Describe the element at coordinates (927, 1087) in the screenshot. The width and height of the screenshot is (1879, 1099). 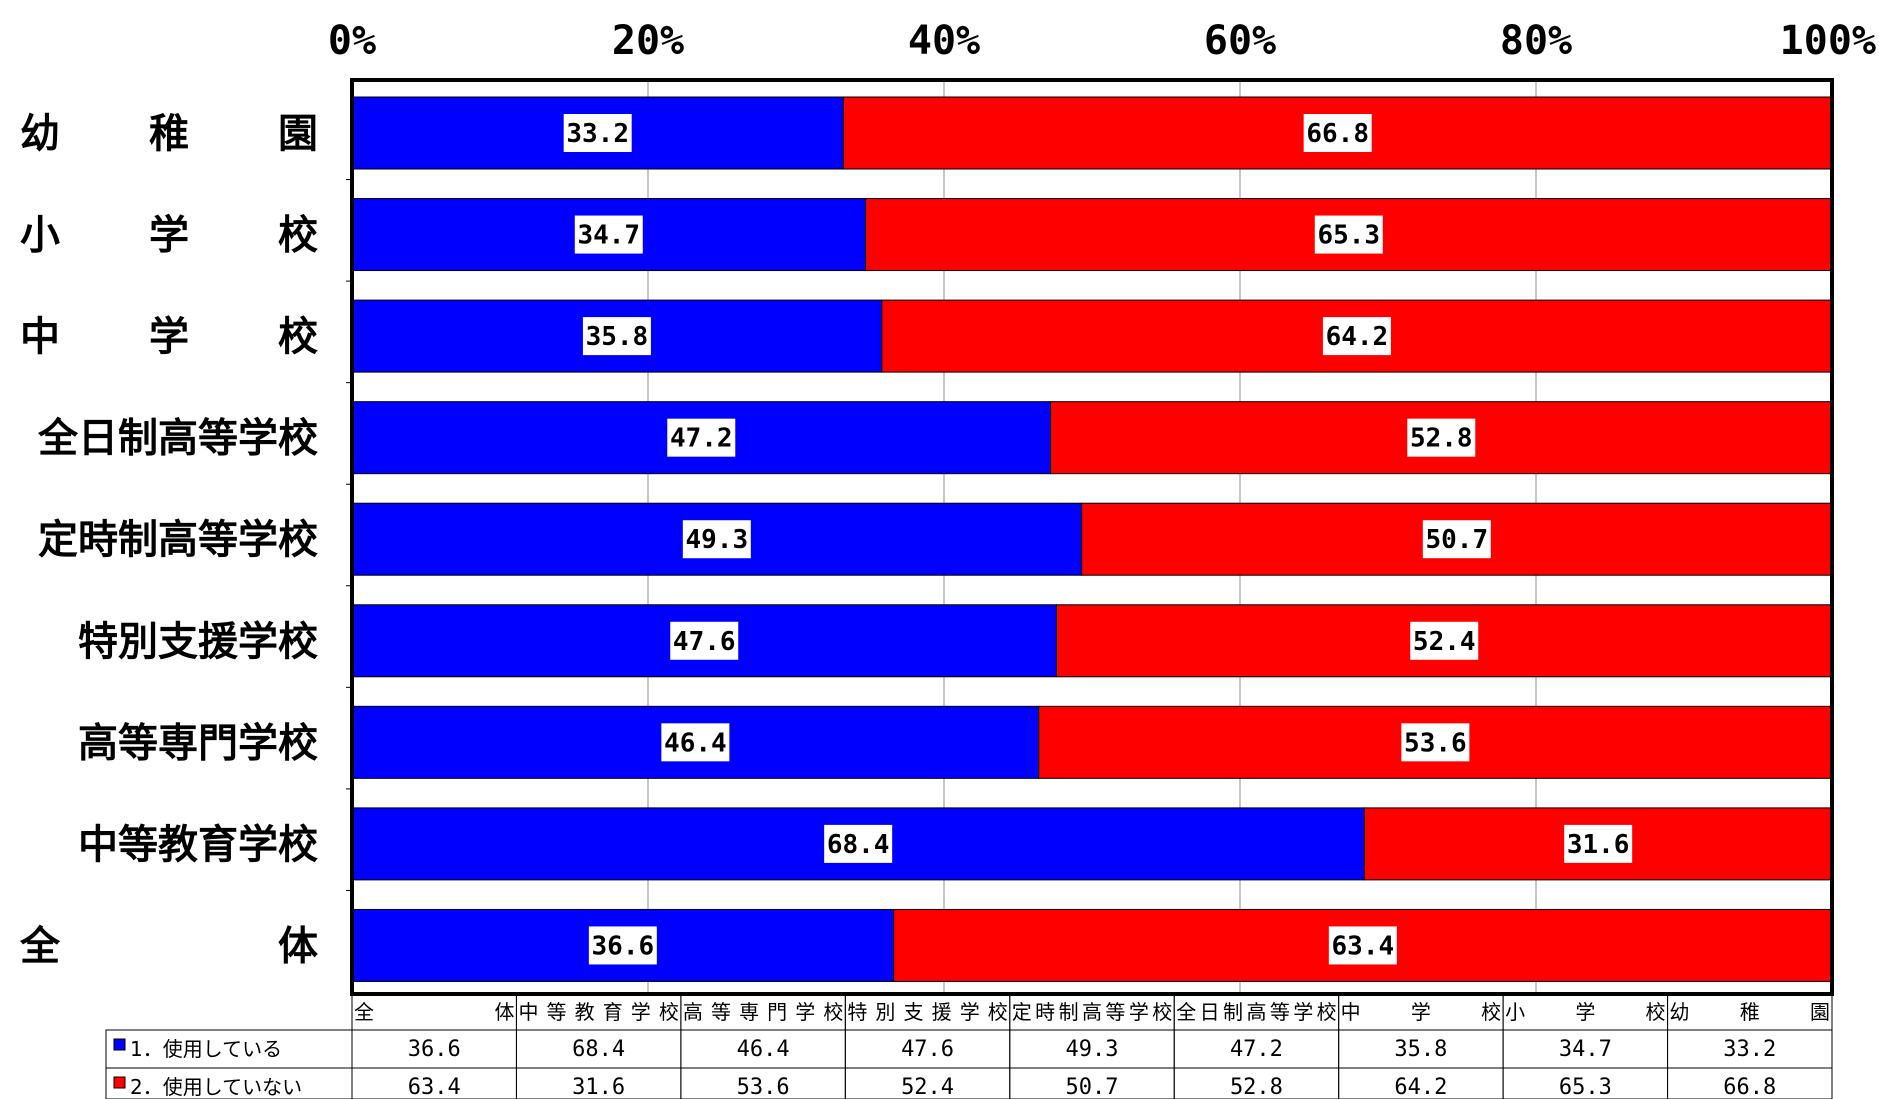
I see `table-value: 52.4` at that location.